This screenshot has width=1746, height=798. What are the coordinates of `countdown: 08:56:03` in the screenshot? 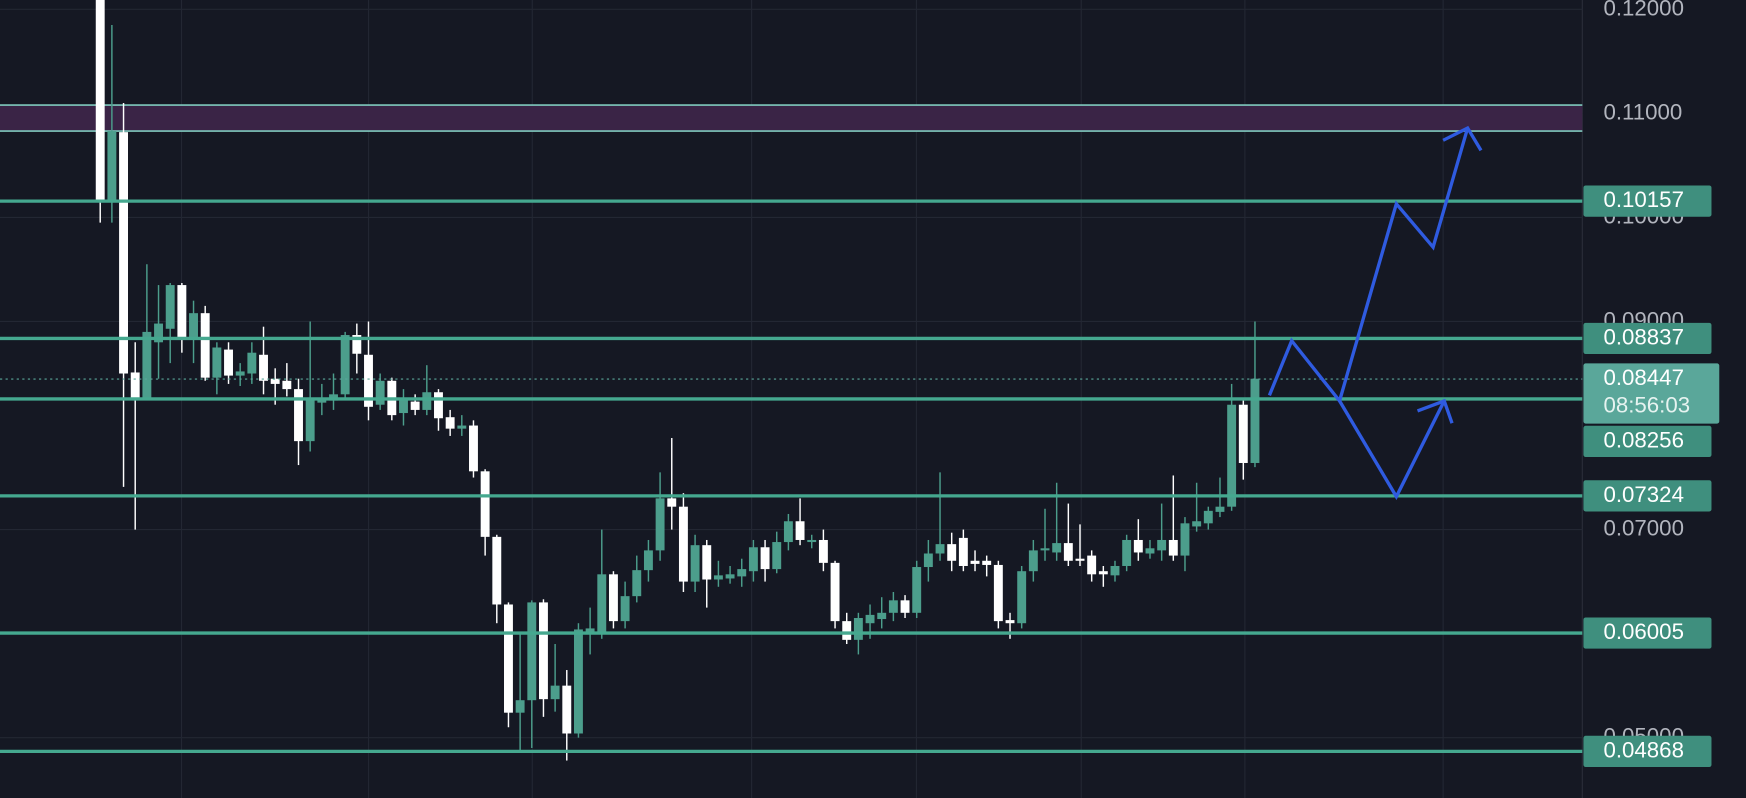 It's located at (1646, 405).